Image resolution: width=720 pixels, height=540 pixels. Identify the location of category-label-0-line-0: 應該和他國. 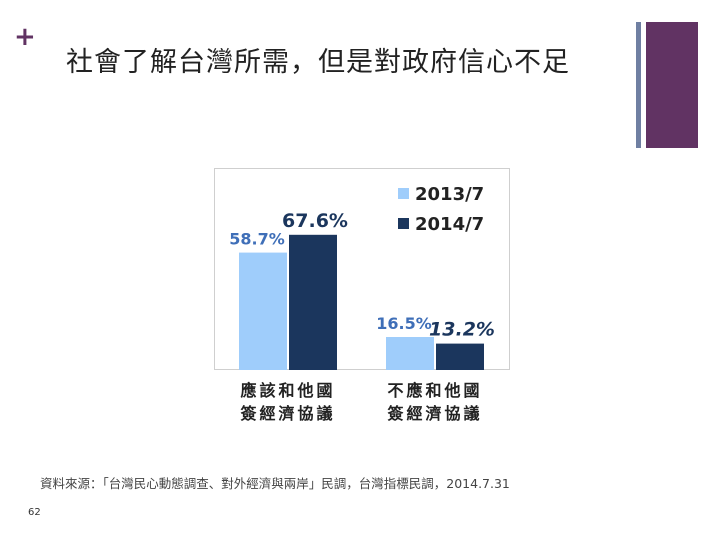
(287, 390).